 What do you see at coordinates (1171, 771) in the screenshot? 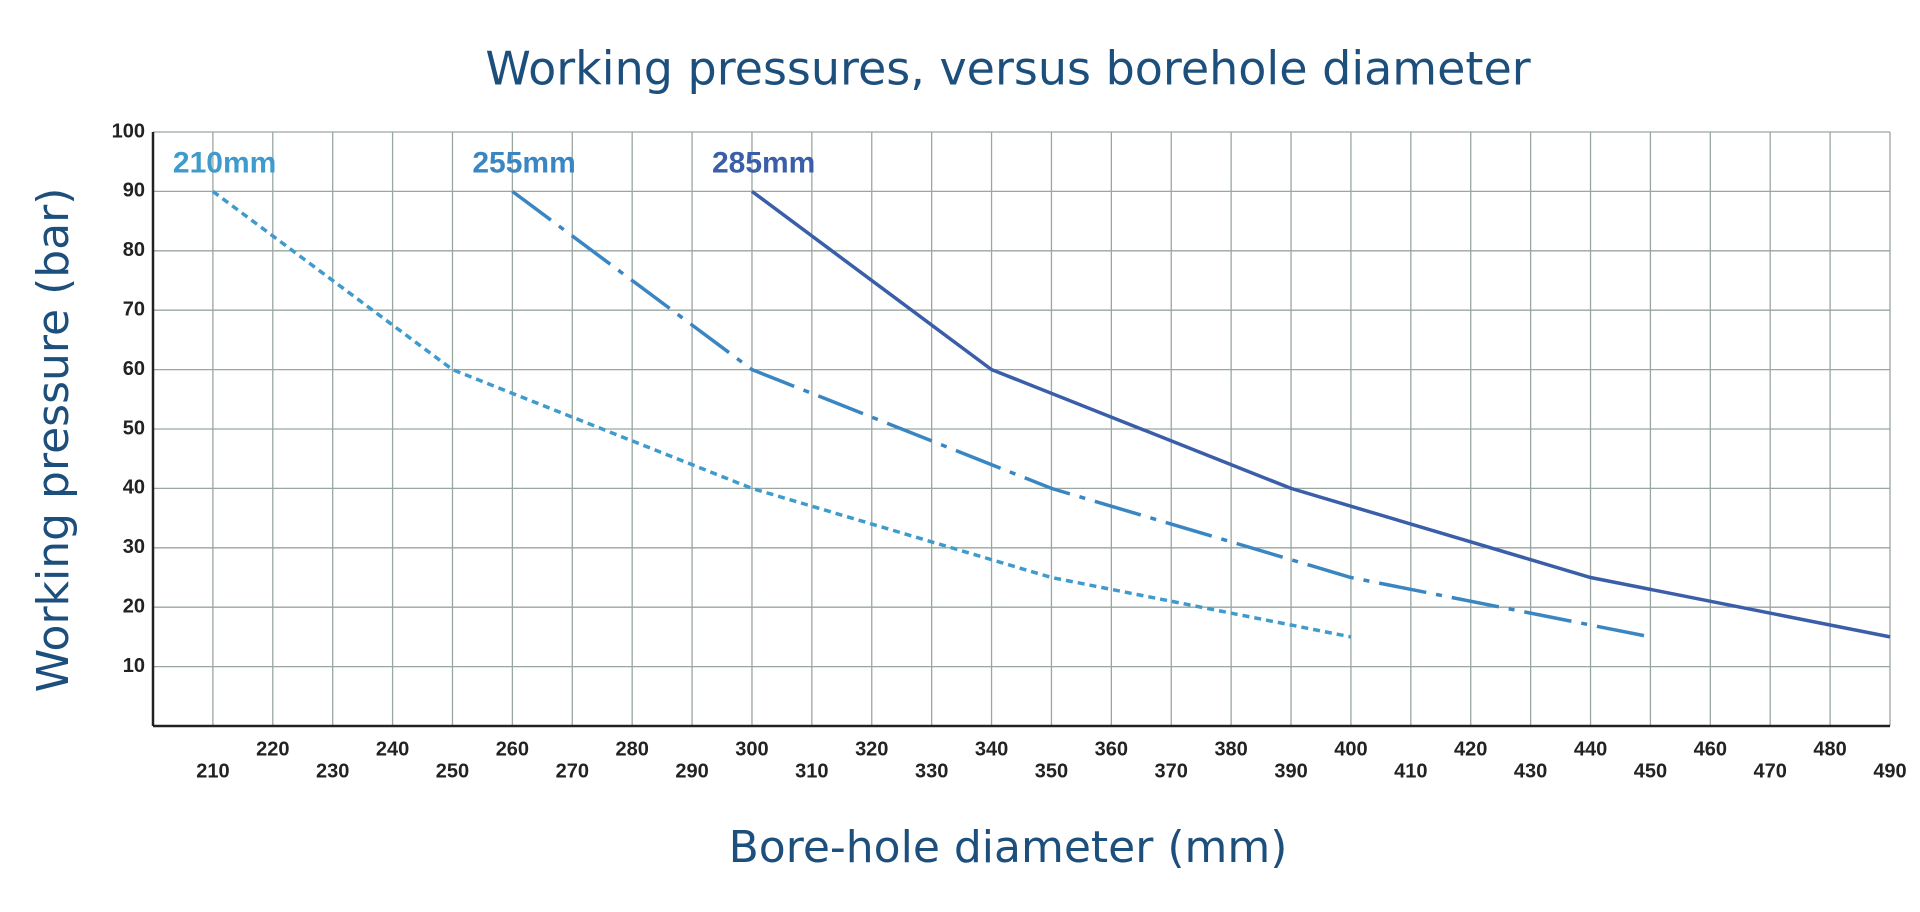
I see `x-tick-label: 370` at bounding box center [1171, 771].